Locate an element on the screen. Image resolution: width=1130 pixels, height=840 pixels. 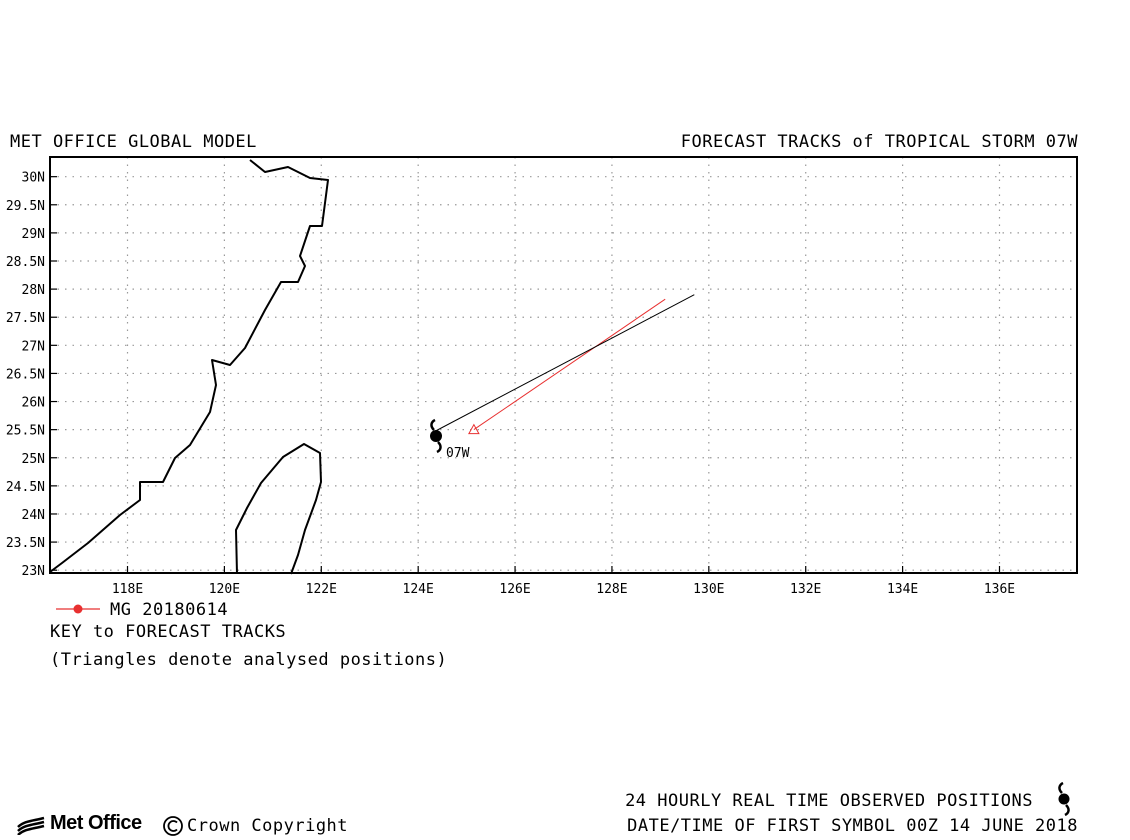
lon-tick-label: 134E is located at coordinates (902, 589).